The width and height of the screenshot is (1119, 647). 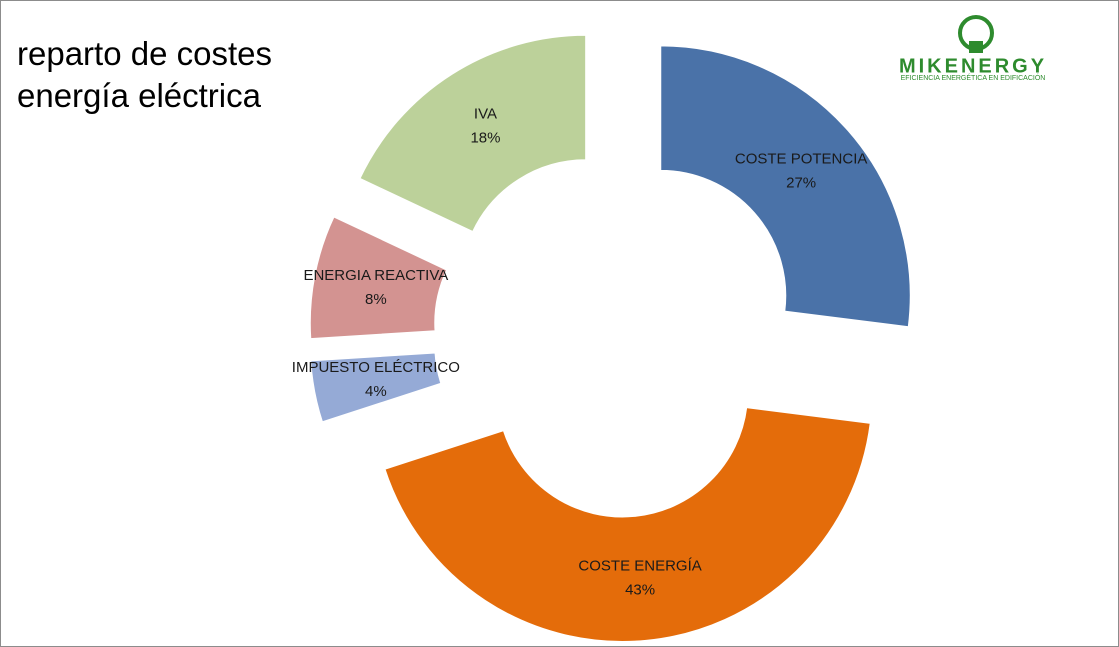 I want to click on slice-label: IMPUESTO ELÉCTRICO, so click(x=376, y=367).